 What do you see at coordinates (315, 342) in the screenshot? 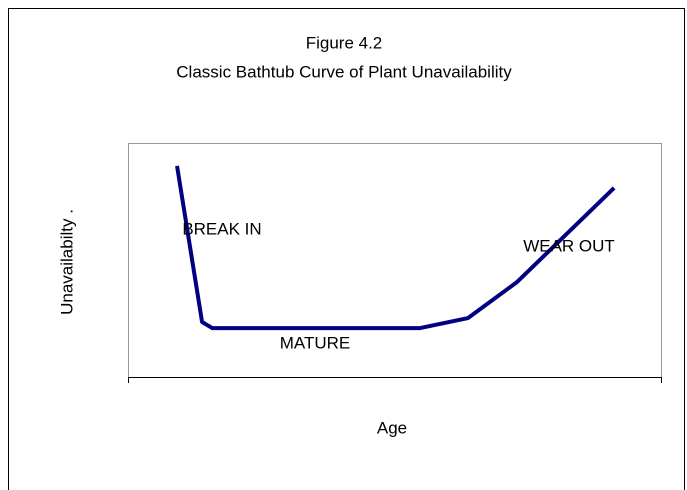
I see `annotation: MATURE` at bounding box center [315, 342].